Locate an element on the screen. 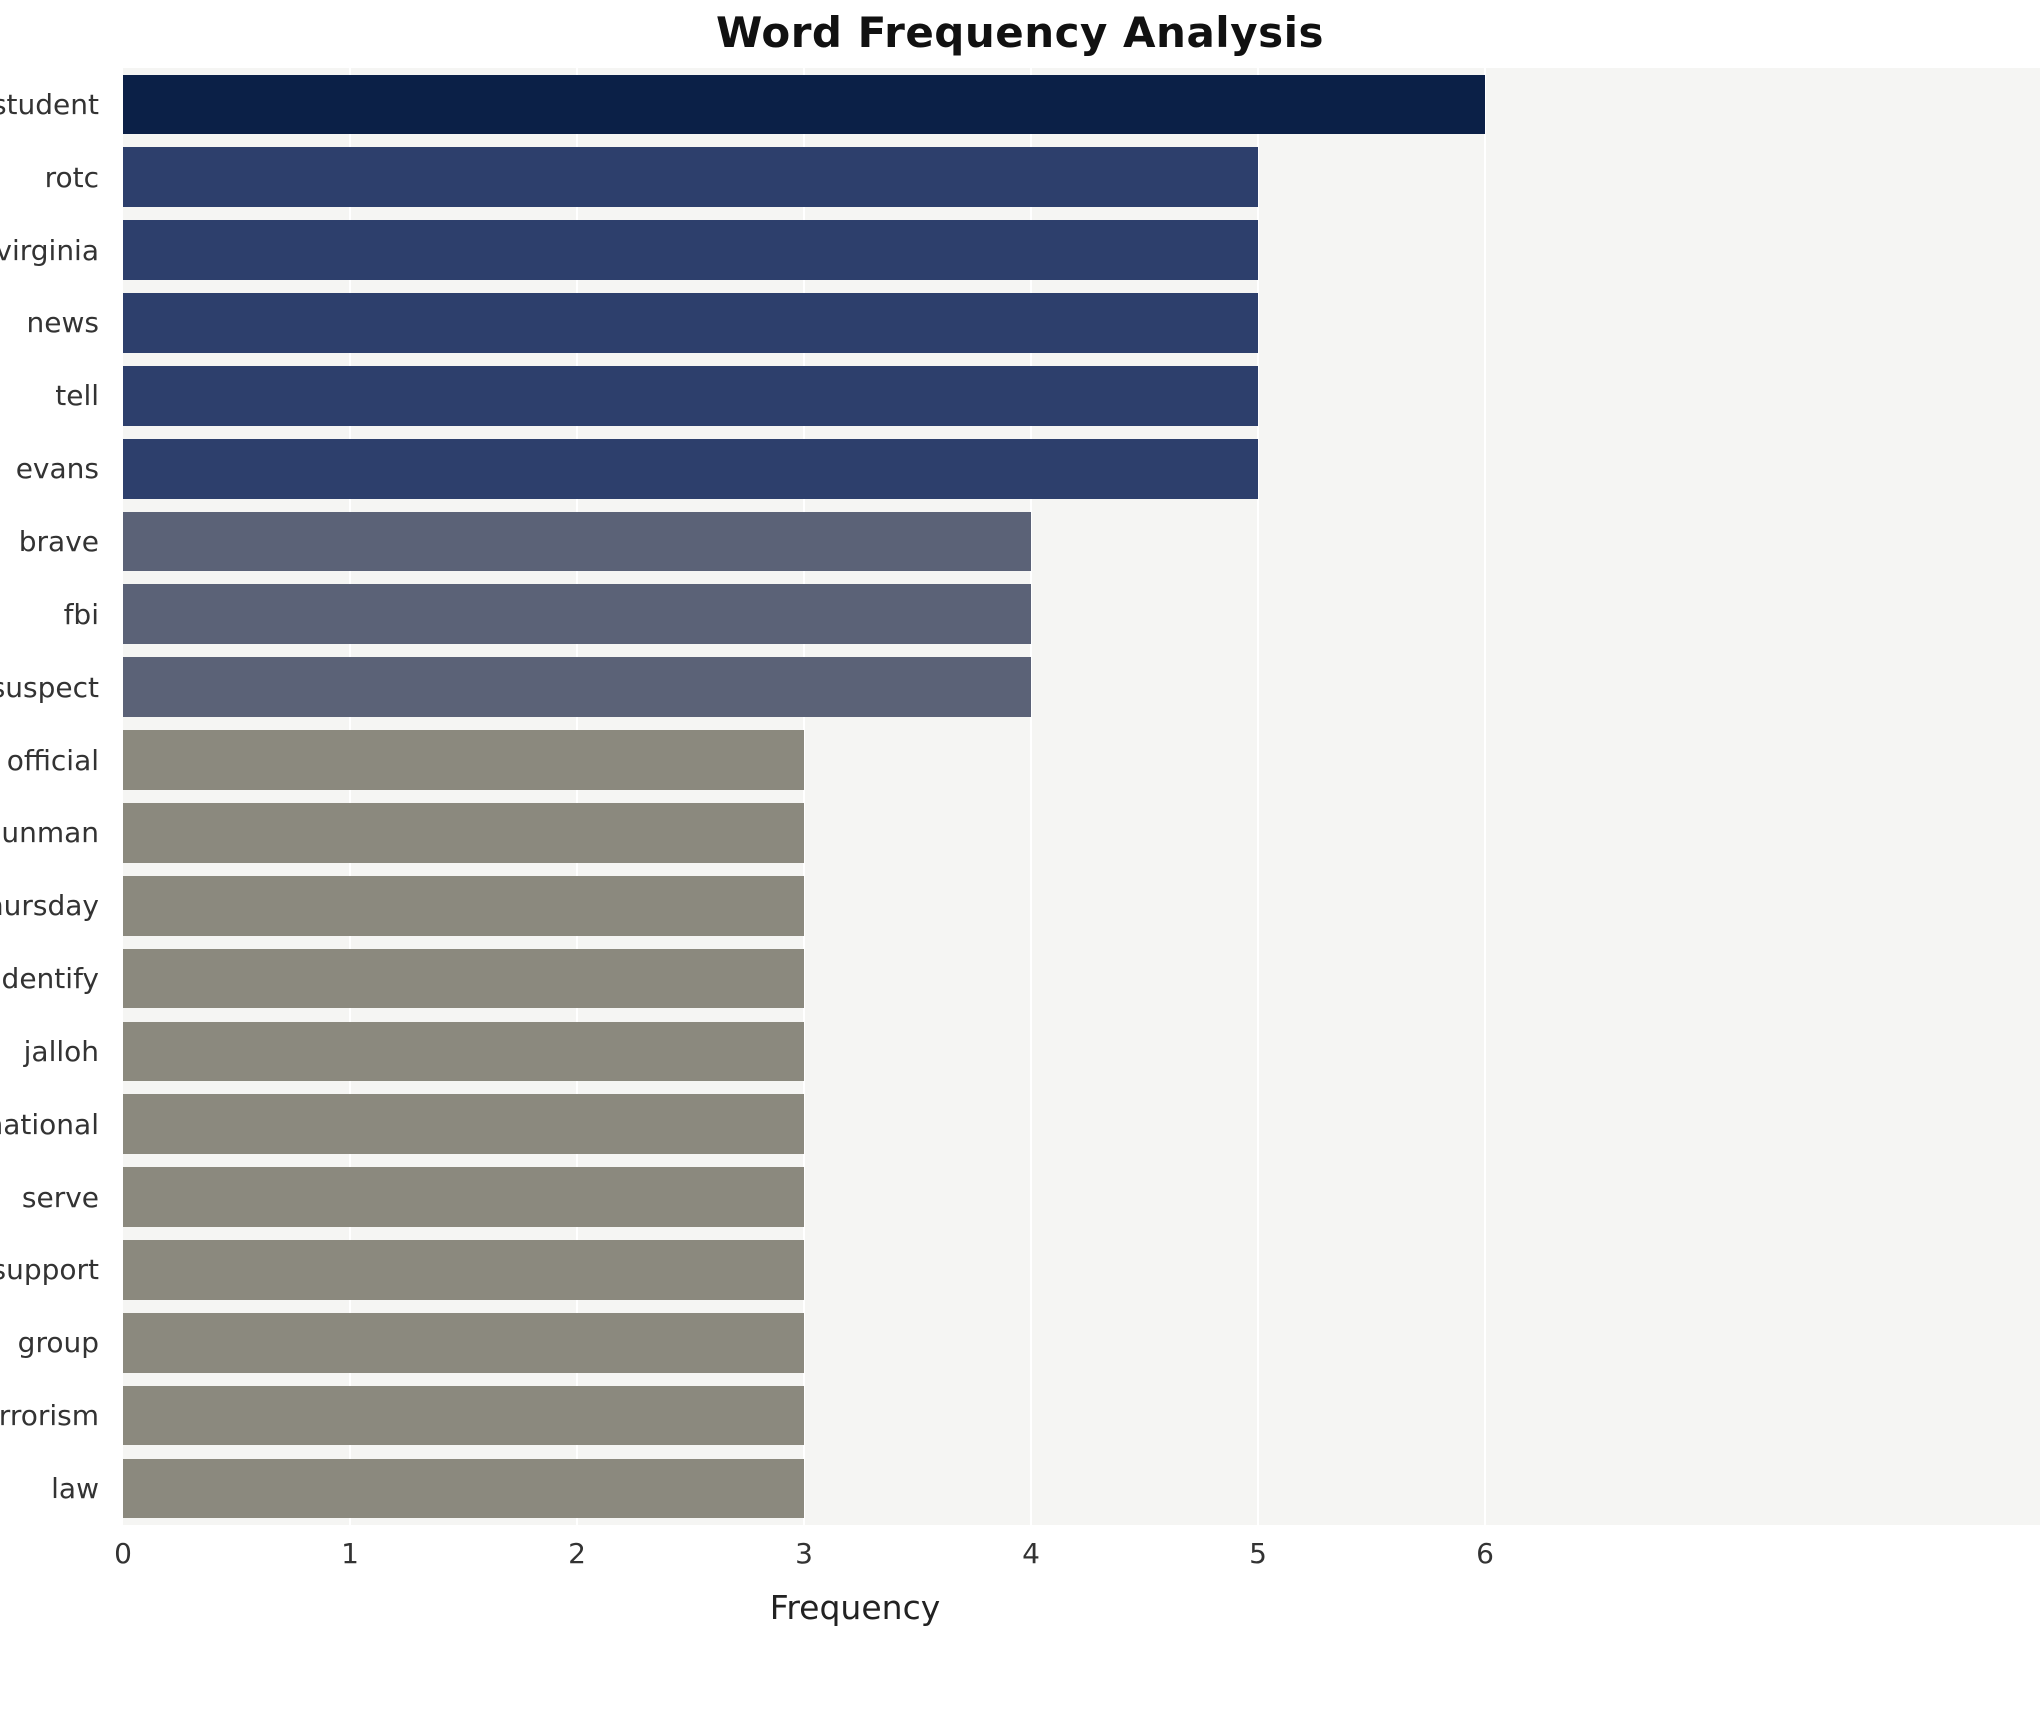 The image size is (2040, 1710). y-axis-label-jalloh: jalloh is located at coordinates (61, 1051).